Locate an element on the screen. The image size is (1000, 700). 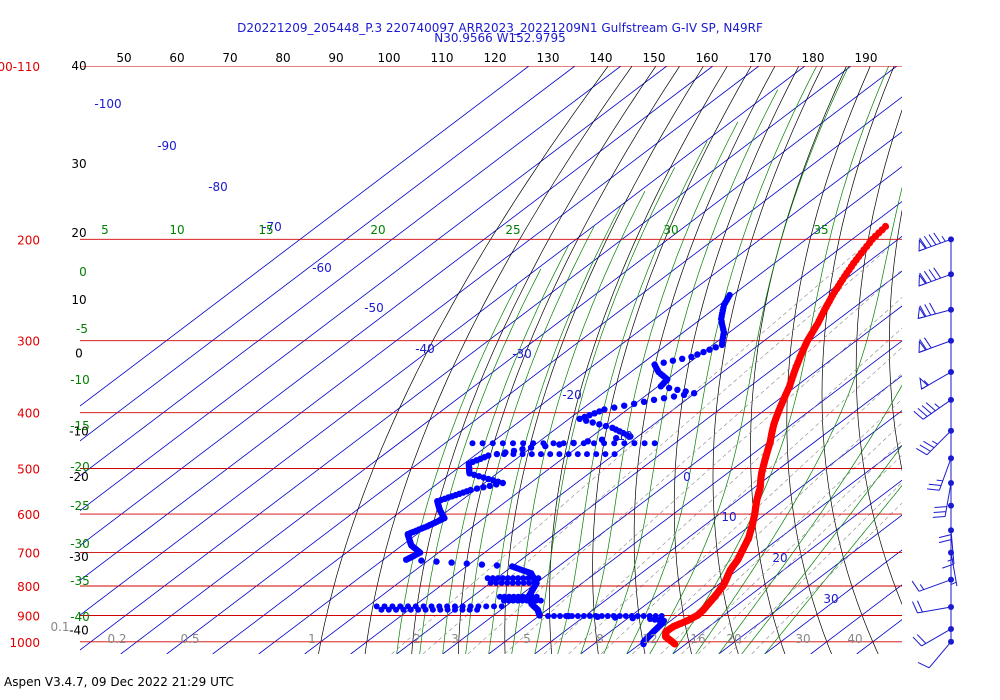
isotherm-label: -40 is located at coordinates (425, 349).